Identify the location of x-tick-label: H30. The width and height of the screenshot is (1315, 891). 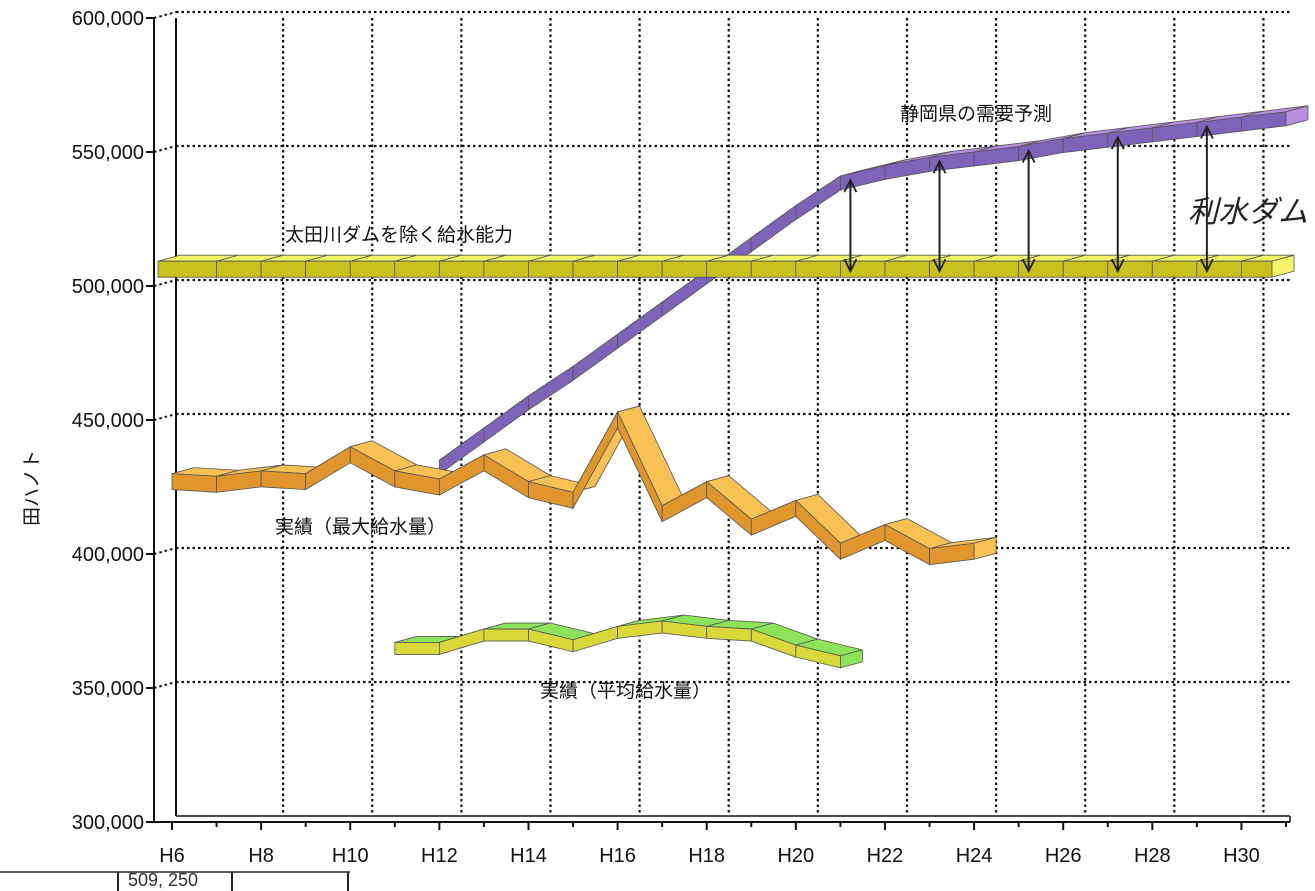
(1241, 856).